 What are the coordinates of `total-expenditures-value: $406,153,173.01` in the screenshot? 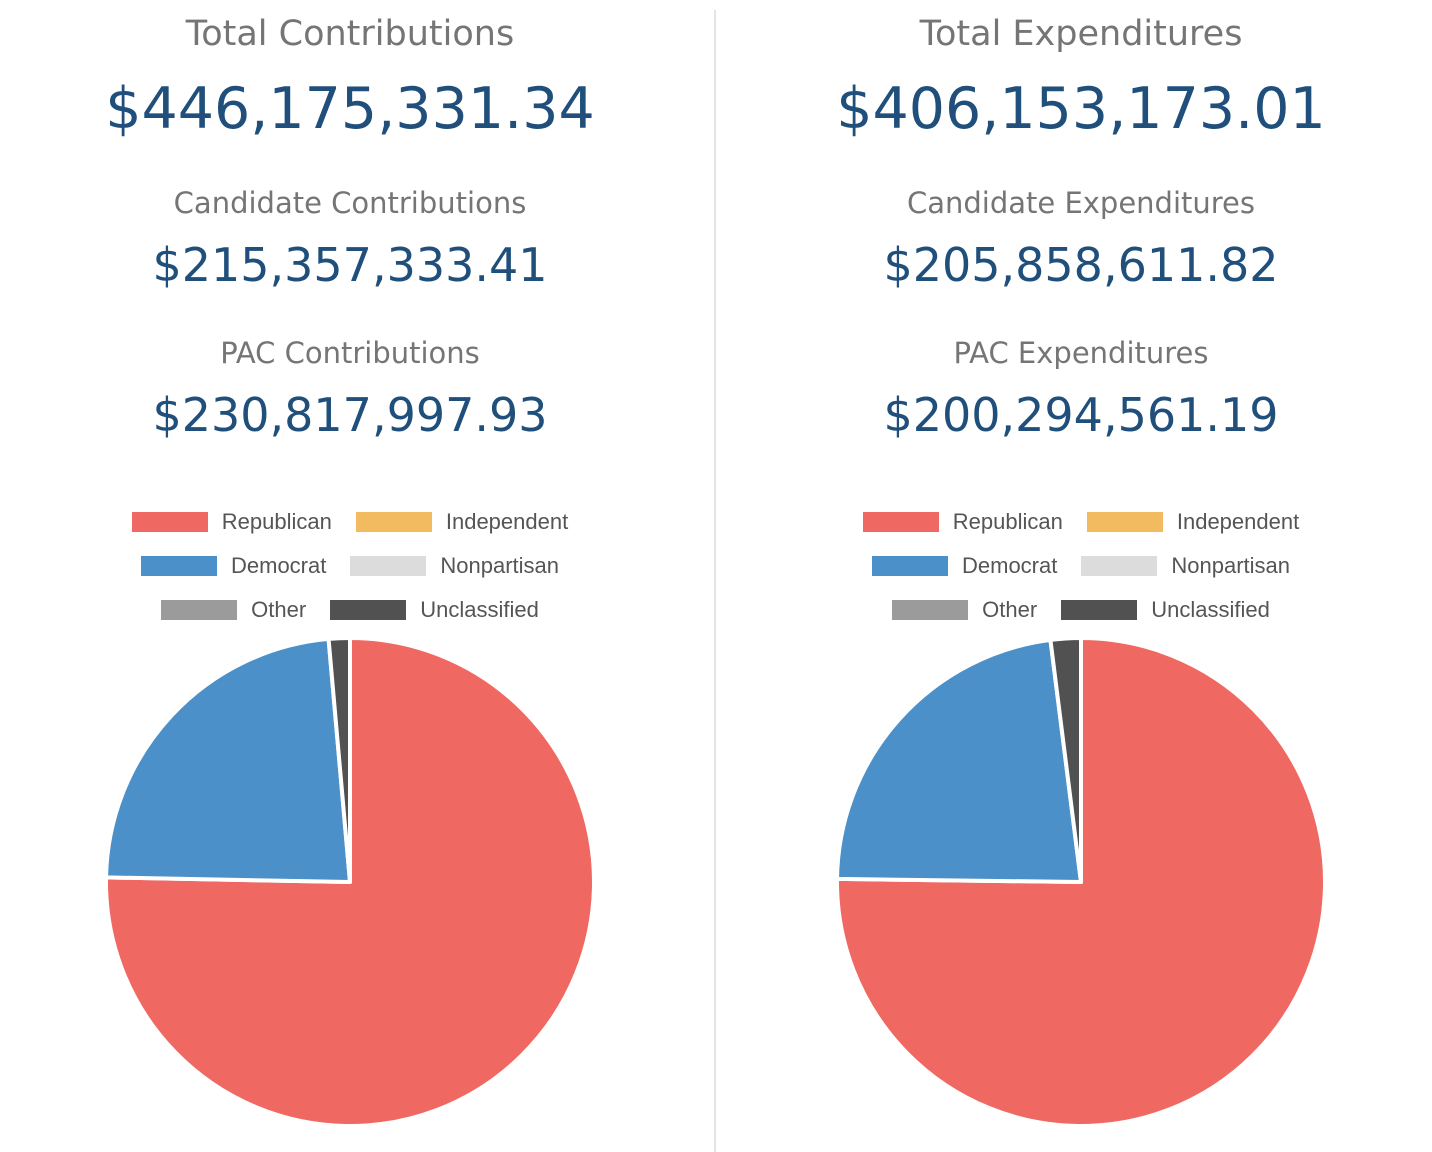 It's located at (1081, 109).